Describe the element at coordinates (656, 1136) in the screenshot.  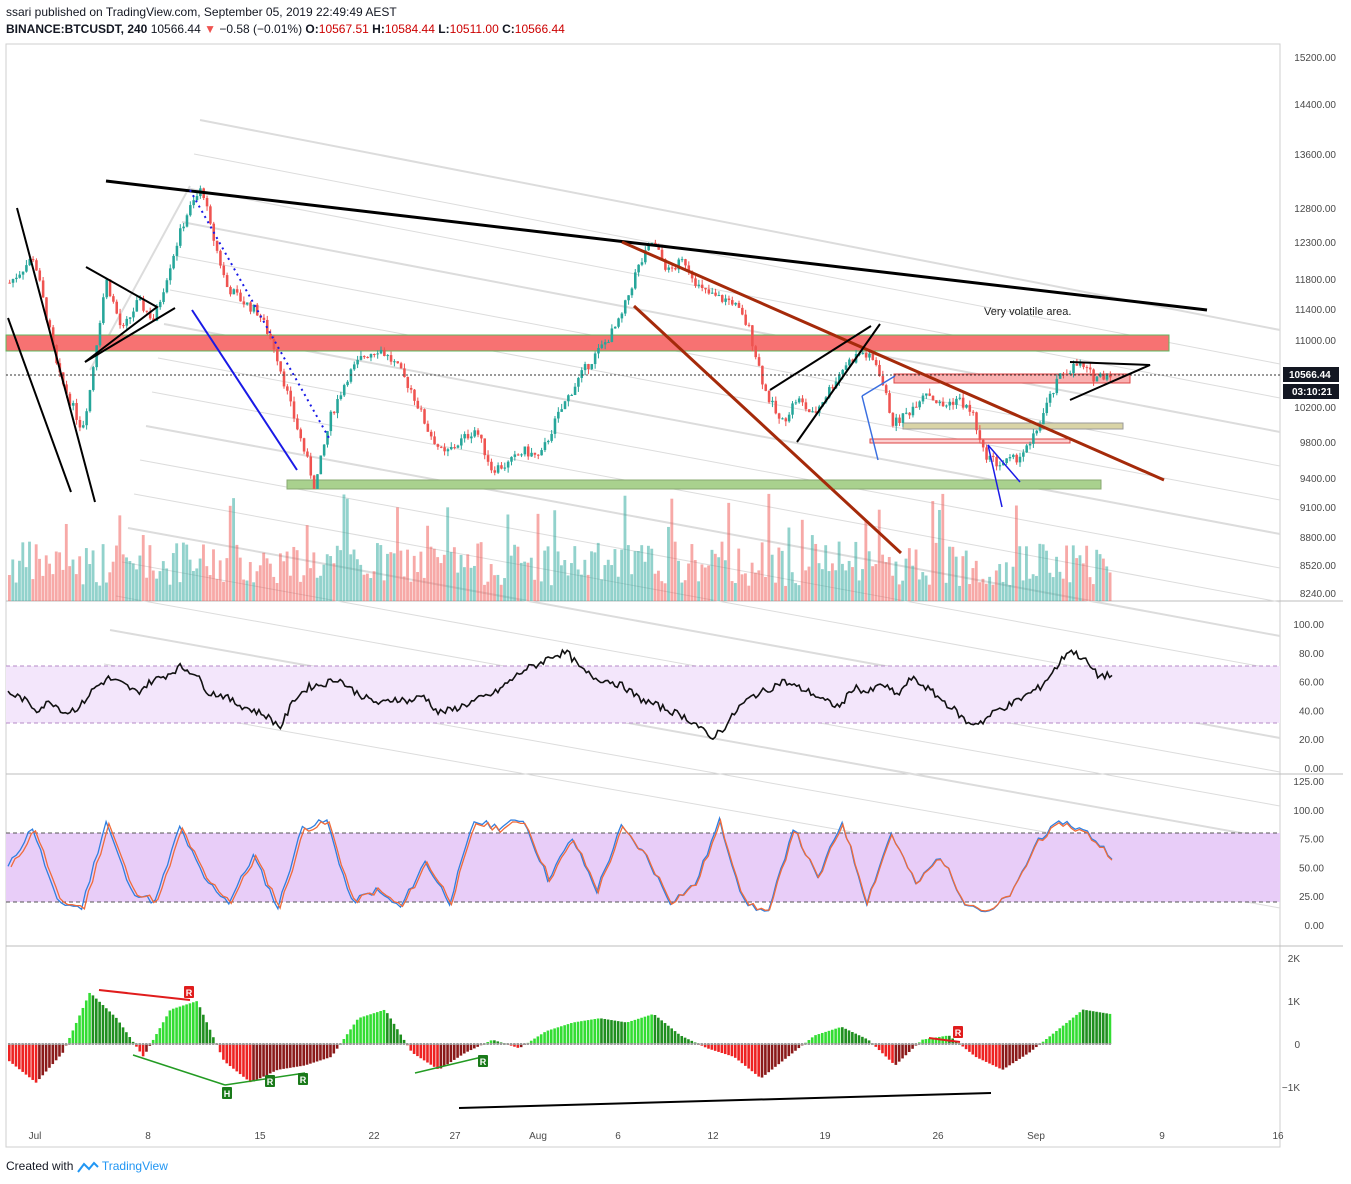
I see `time-axis: Jul 8 15 22 27 Aug 6 12 19 26 Sep 9 16` at that location.